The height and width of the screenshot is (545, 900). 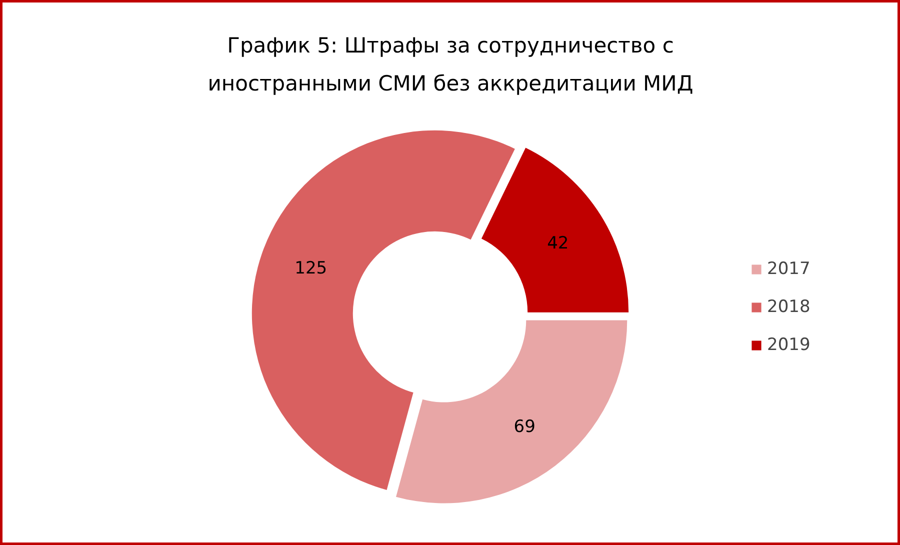 I want to click on data-label: 125, so click(x=311, y=268).